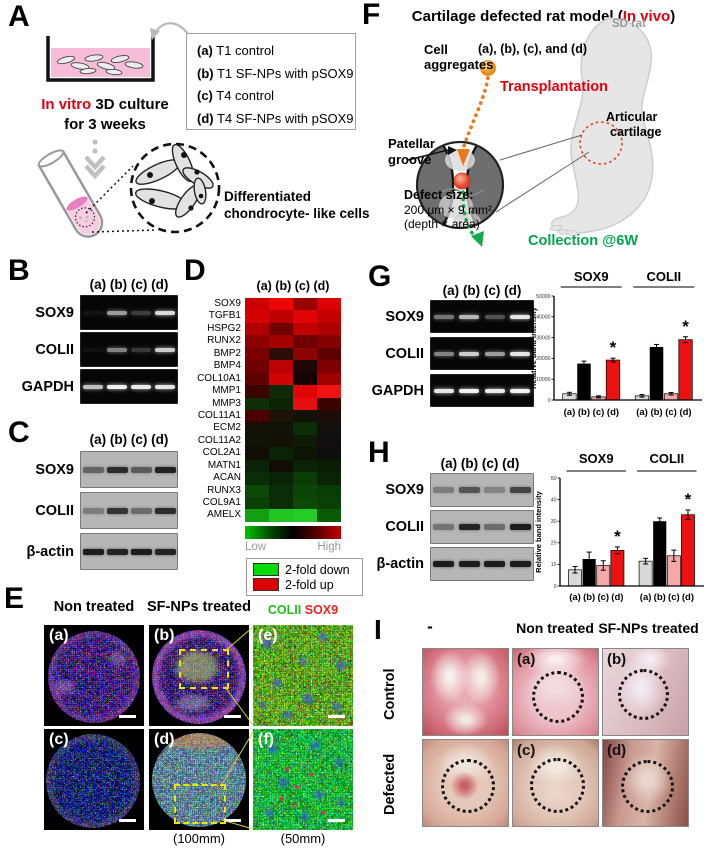 This screenshot has height=848, width=707. I want to click on scale-caption-50mm: (50mm), so click(303, 838).